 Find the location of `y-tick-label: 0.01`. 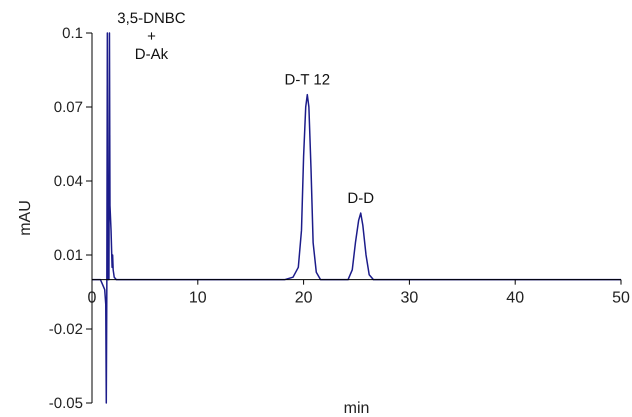

y-tick-label: 0.01 is located at coordinates (68, 255).